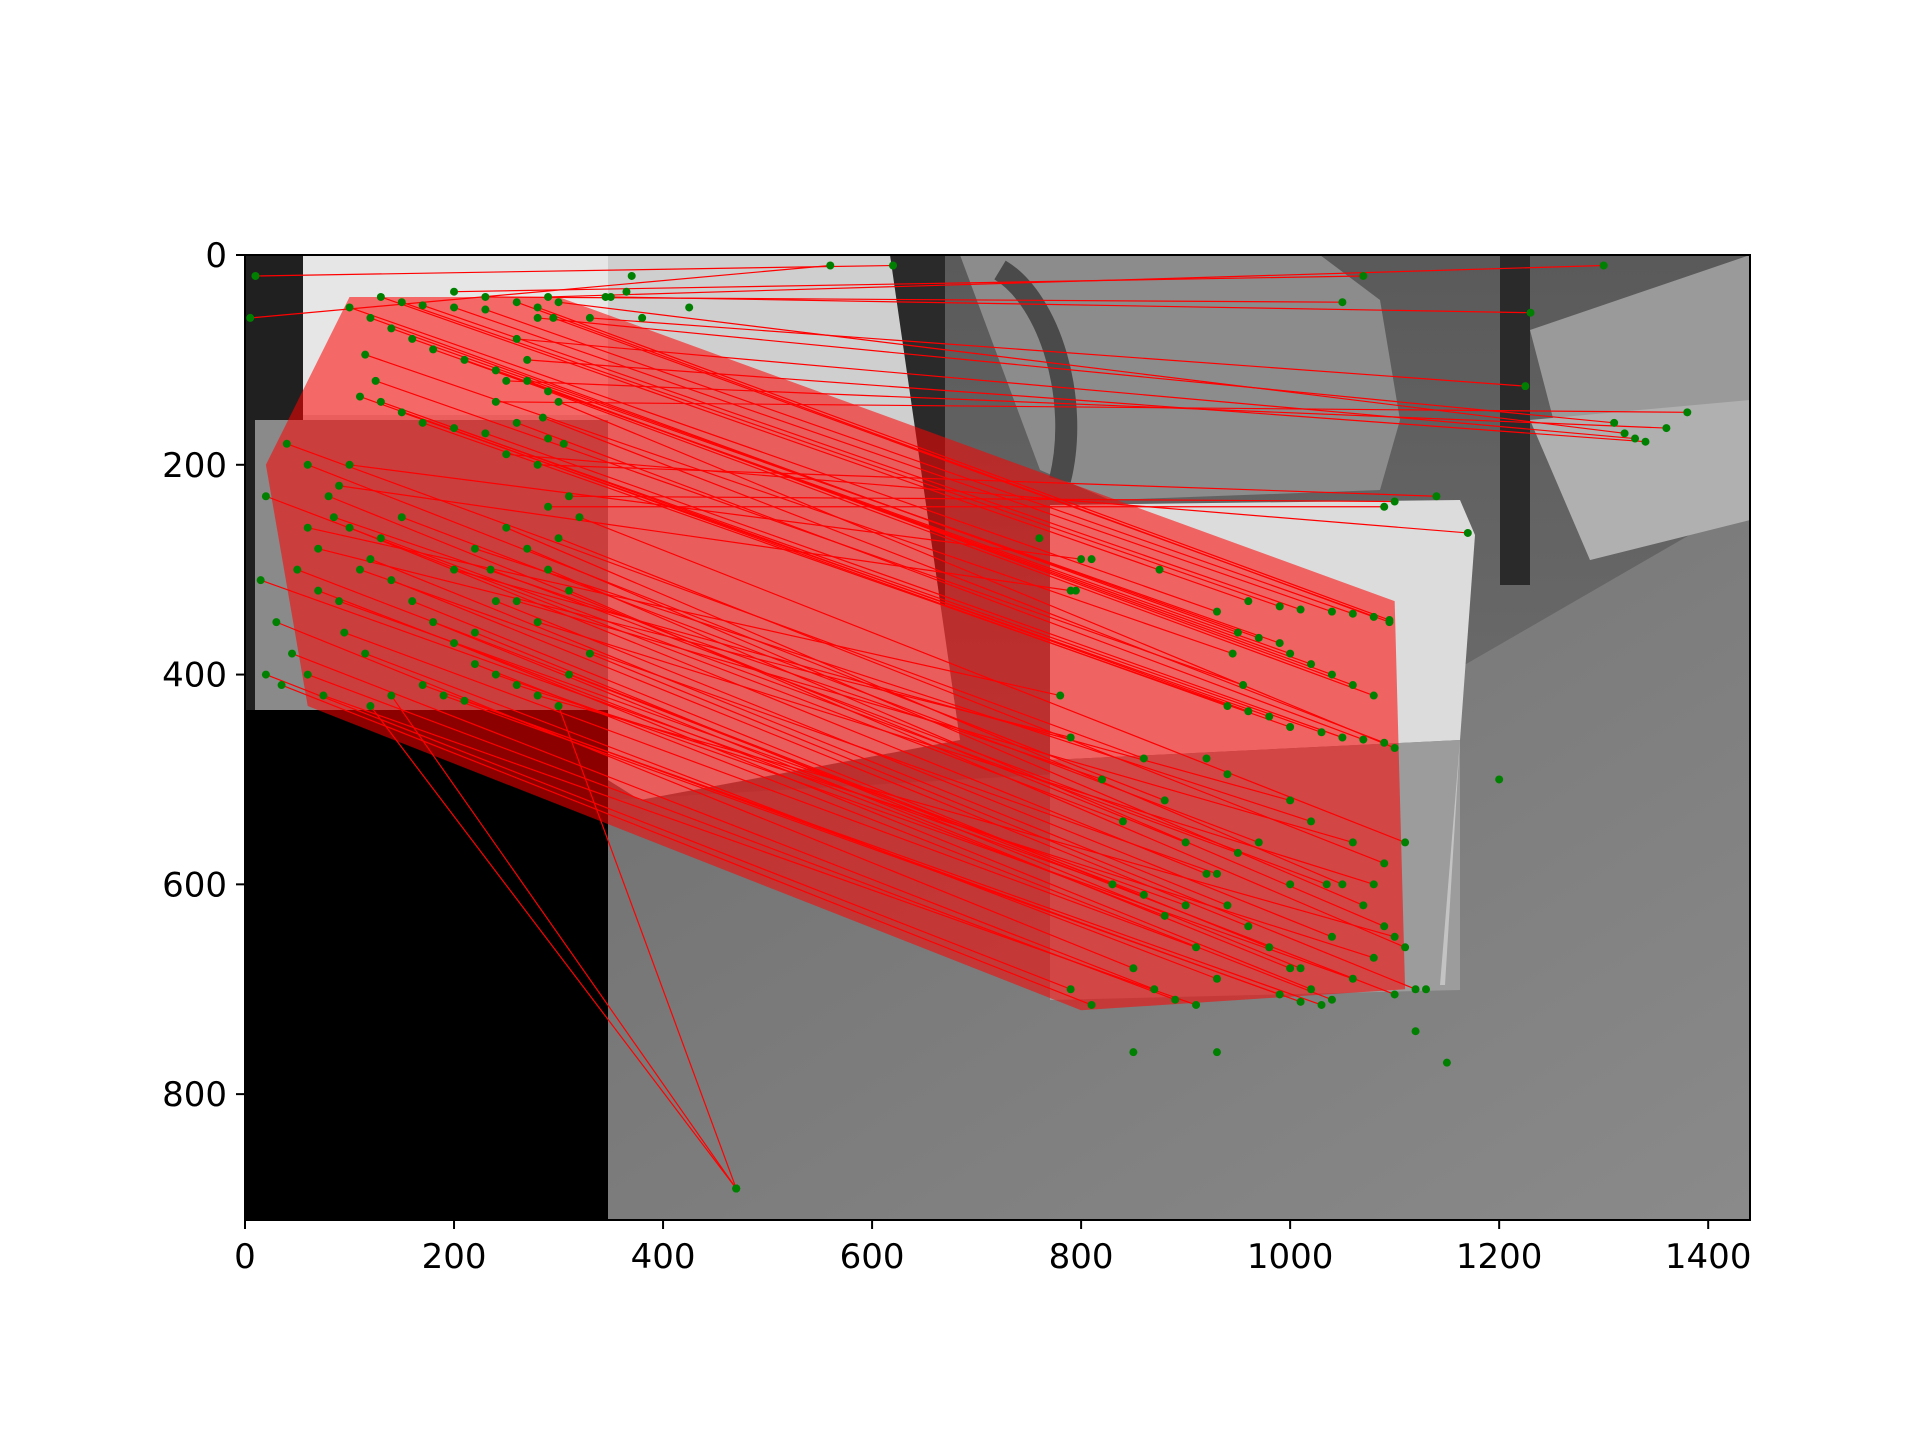 Image resolution: width=1920 pixels, height=1440 pixels. What do you see at coordinates (454, 1257) in the screenshot?
I see `x-tick-label: 200` at bounding box center [454, 1257].